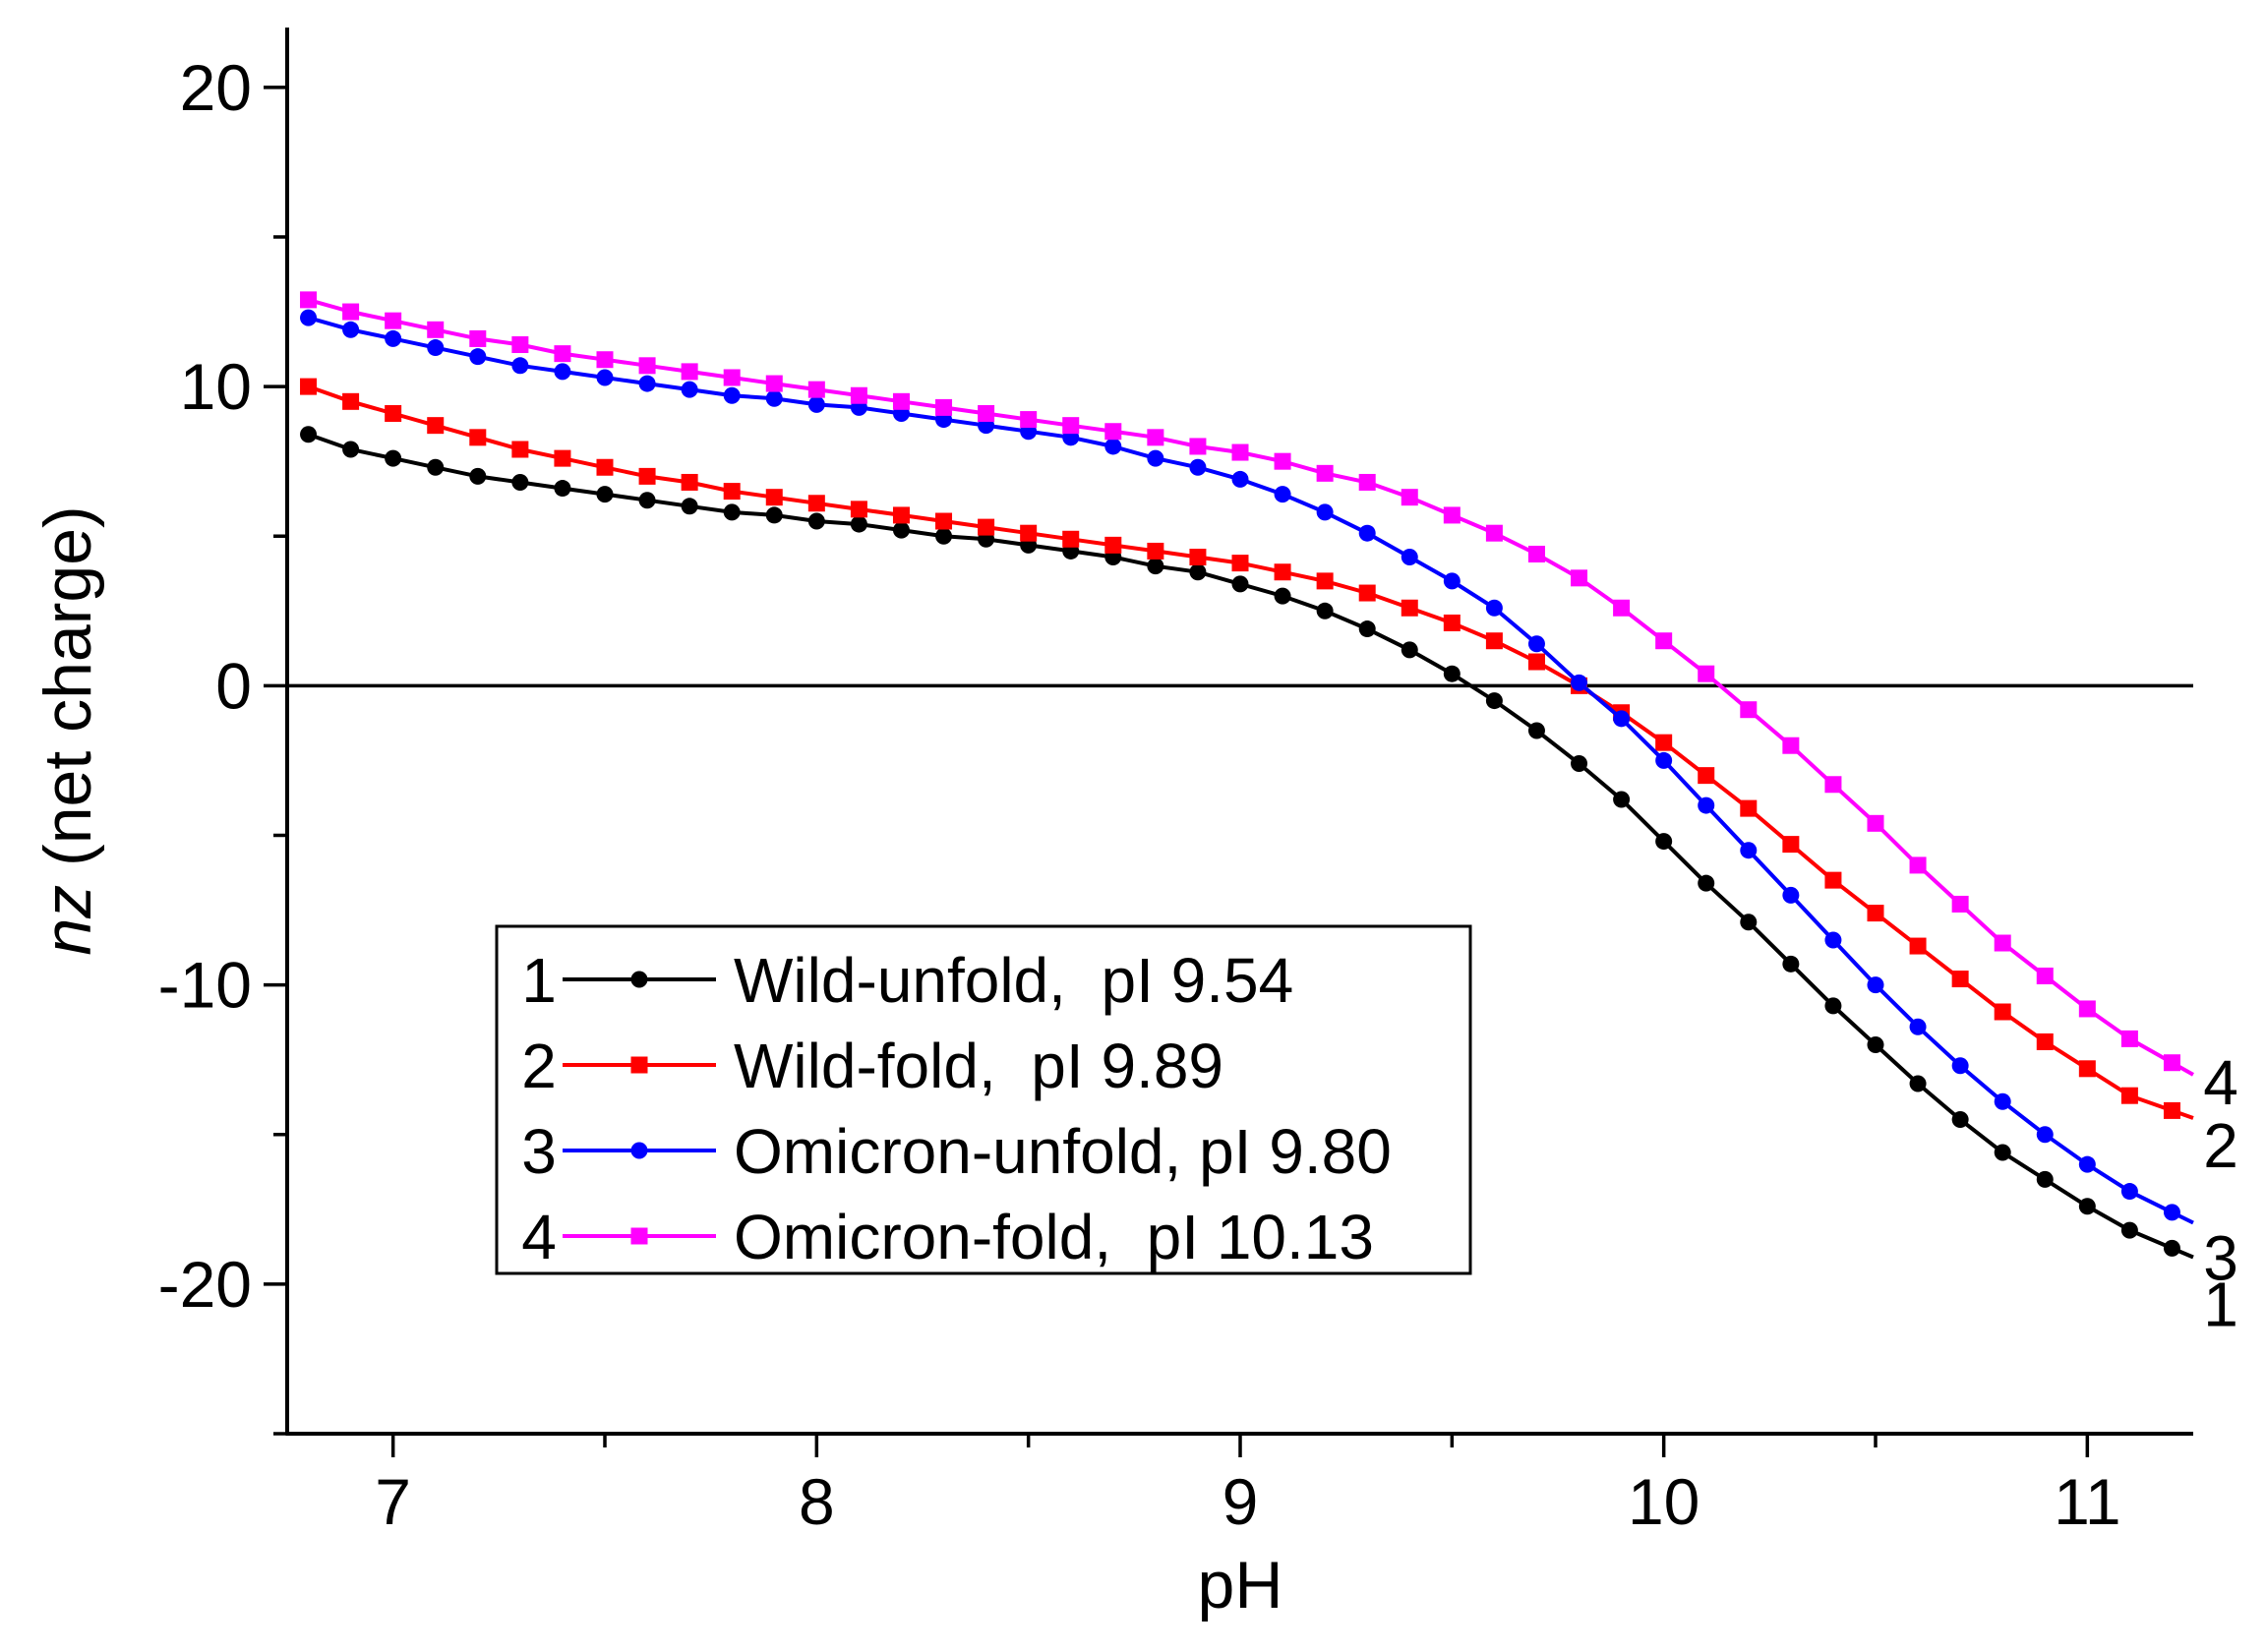 This screenshot has width=2266, height=1652. I want to click on x-tick-label: 9, so click(1240, 1501).